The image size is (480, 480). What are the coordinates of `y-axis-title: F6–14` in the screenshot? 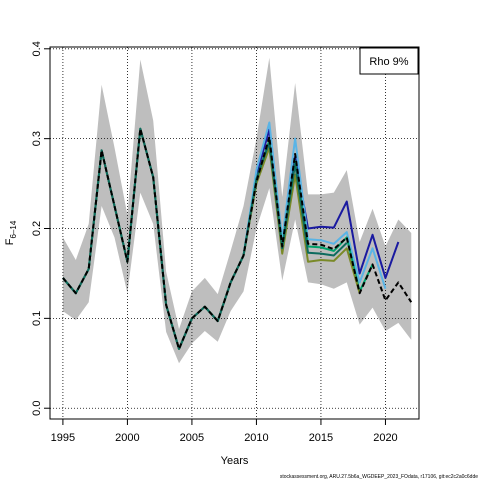 It's located at (11, 232).